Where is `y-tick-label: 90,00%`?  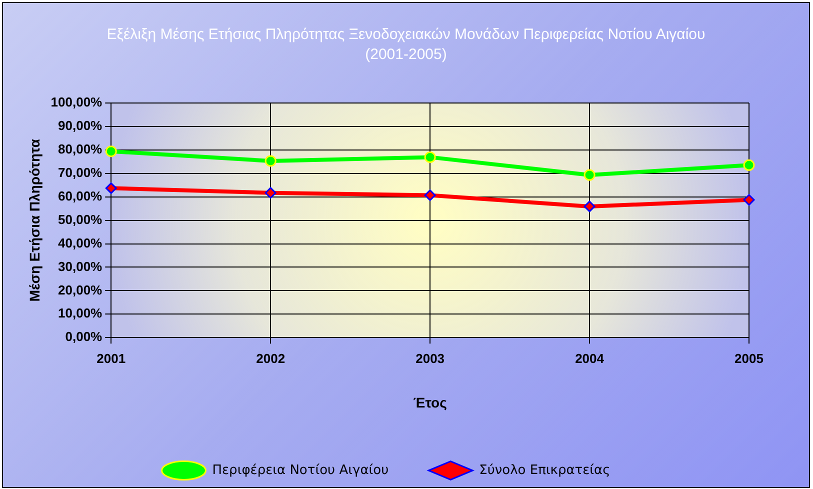 y-tick-label: 90,00% is located at coordinates (80, 126).